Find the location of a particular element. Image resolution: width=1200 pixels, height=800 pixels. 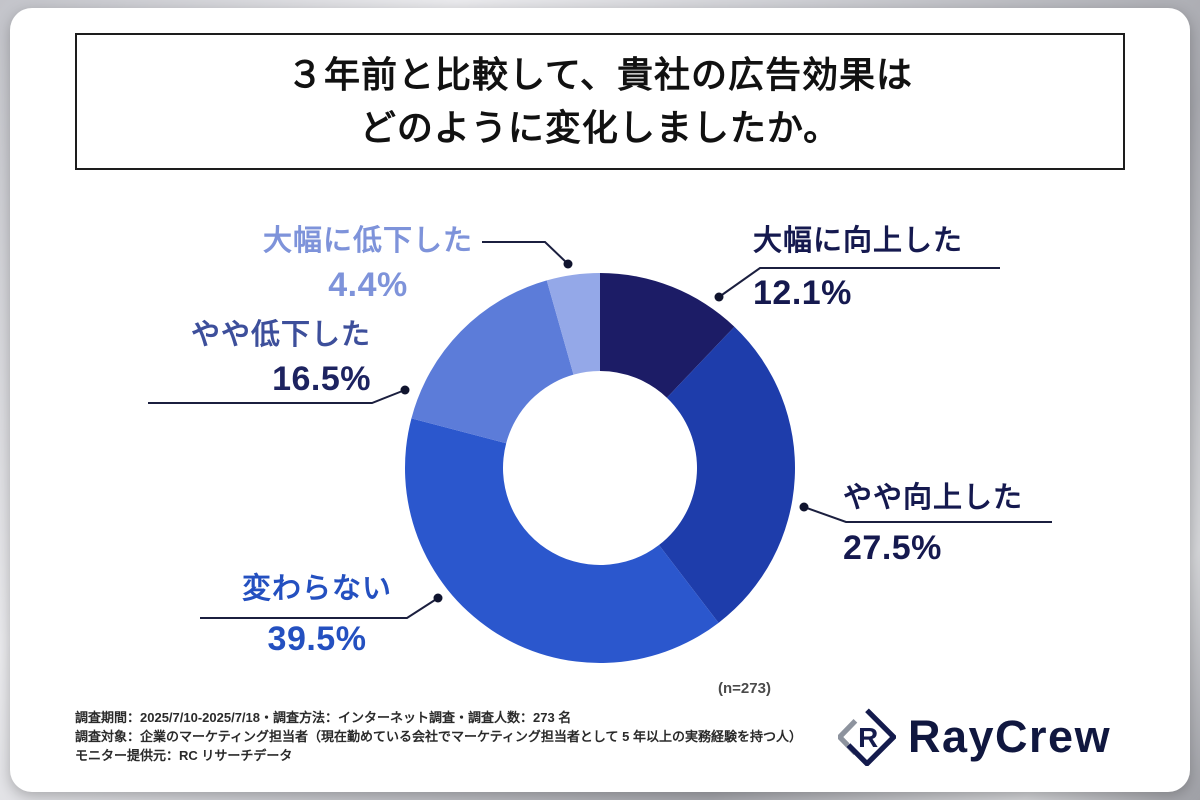

segment-pct-text: 39.5% is located at coordinates (317, 638).